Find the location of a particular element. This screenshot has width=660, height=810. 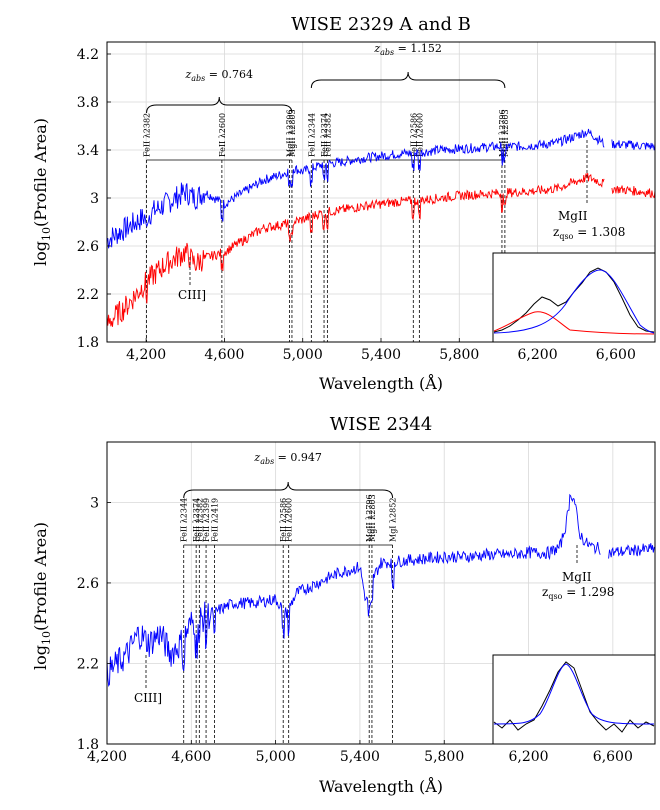

inset-frame is located at coordinates (574, 297).